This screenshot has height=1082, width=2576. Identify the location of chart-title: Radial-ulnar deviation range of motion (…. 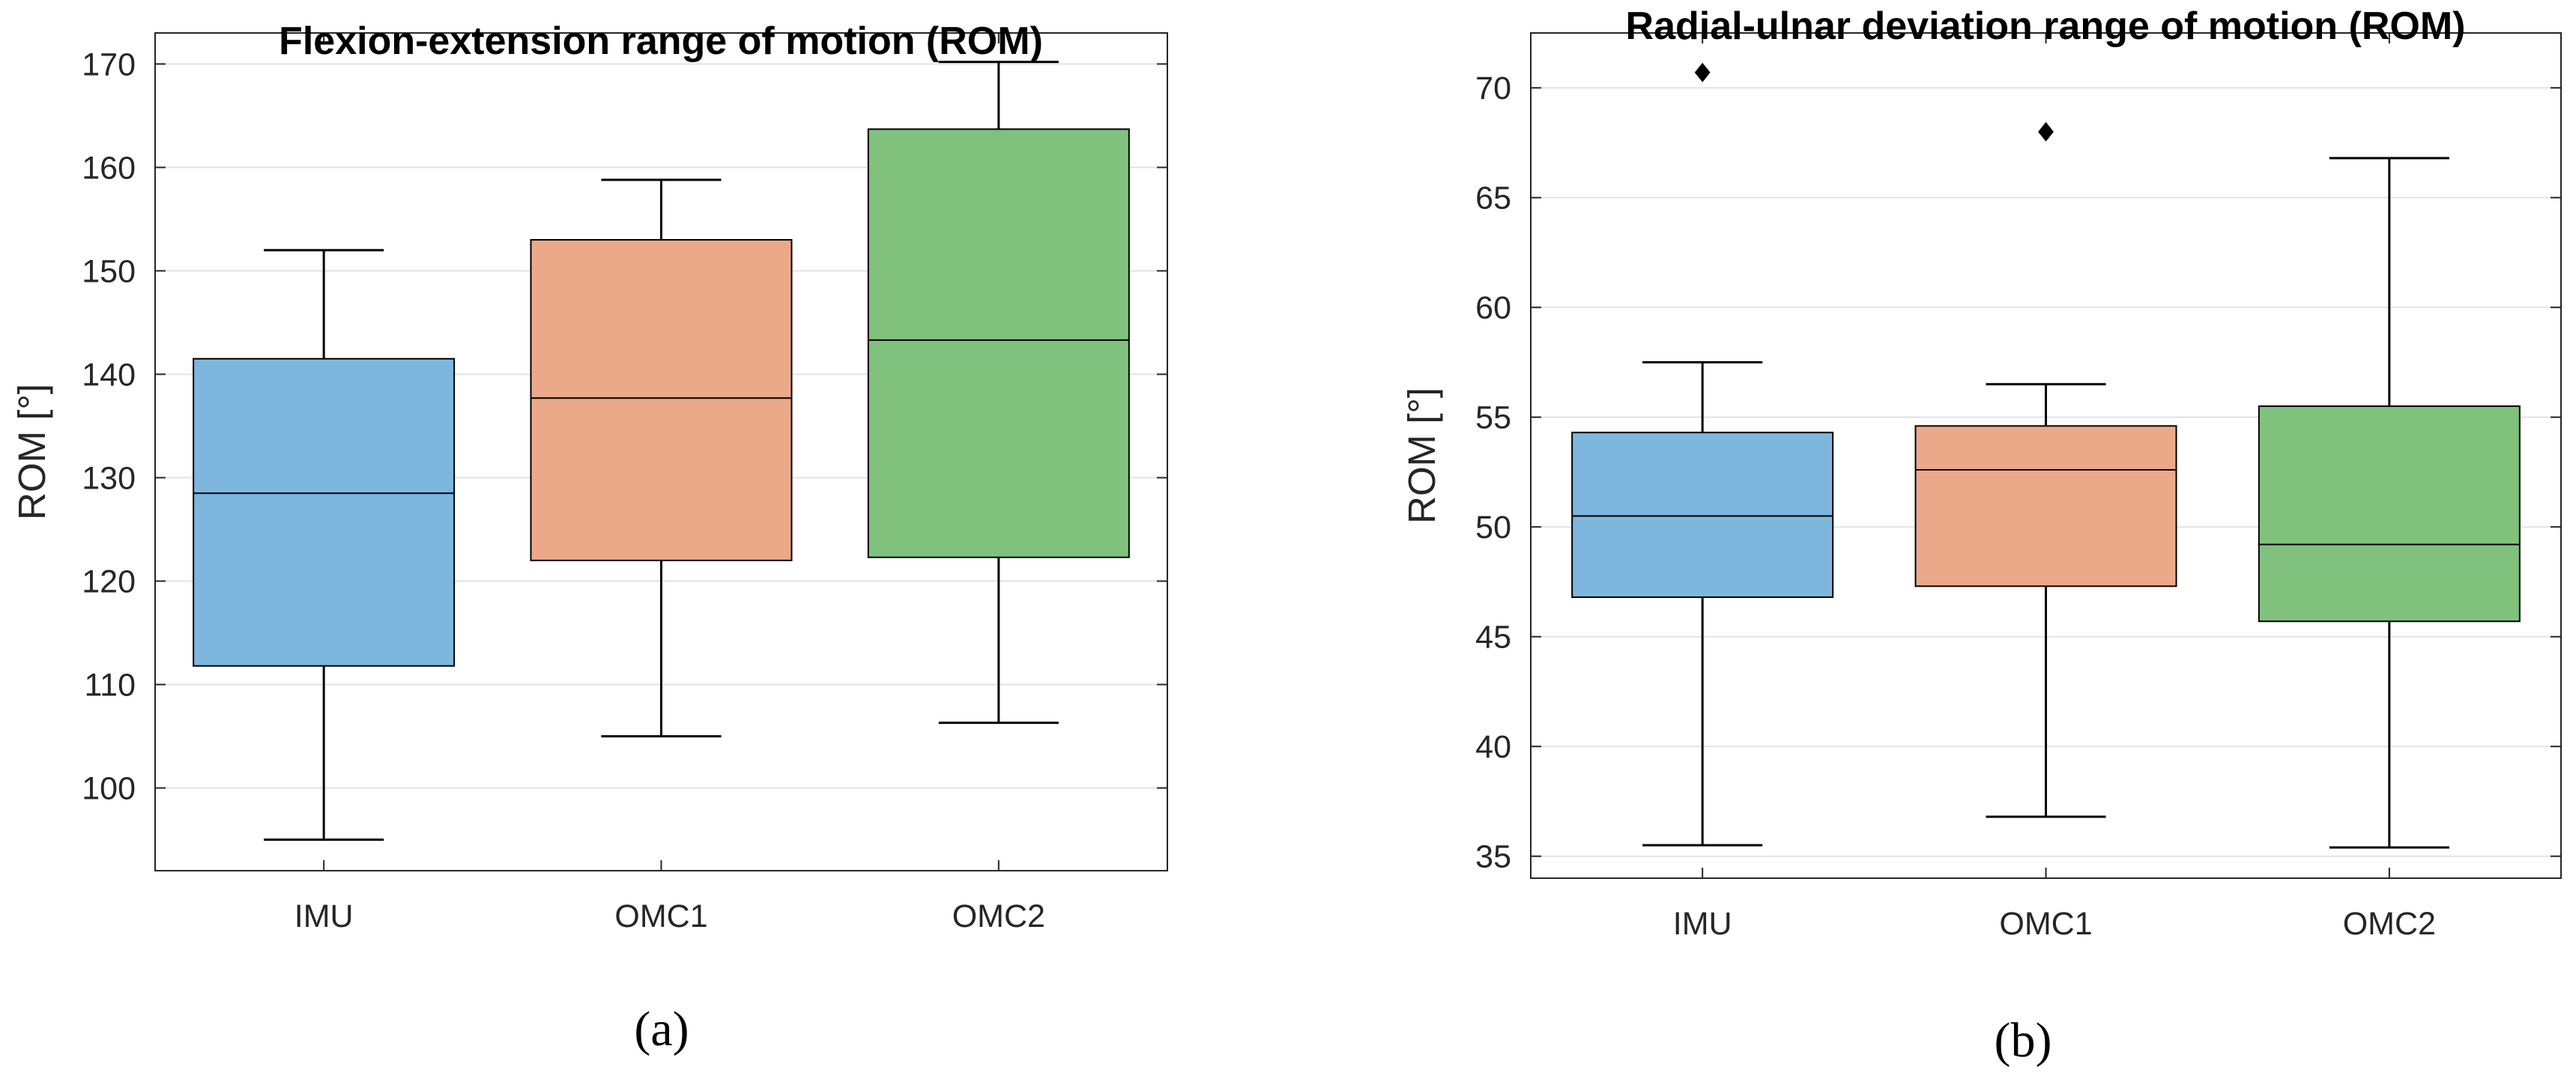
(2046, 26).